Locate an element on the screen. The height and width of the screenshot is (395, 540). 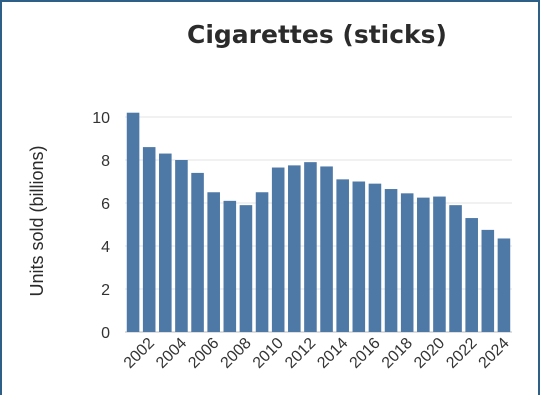
bar-2003 is located at coordinates (165, 242).